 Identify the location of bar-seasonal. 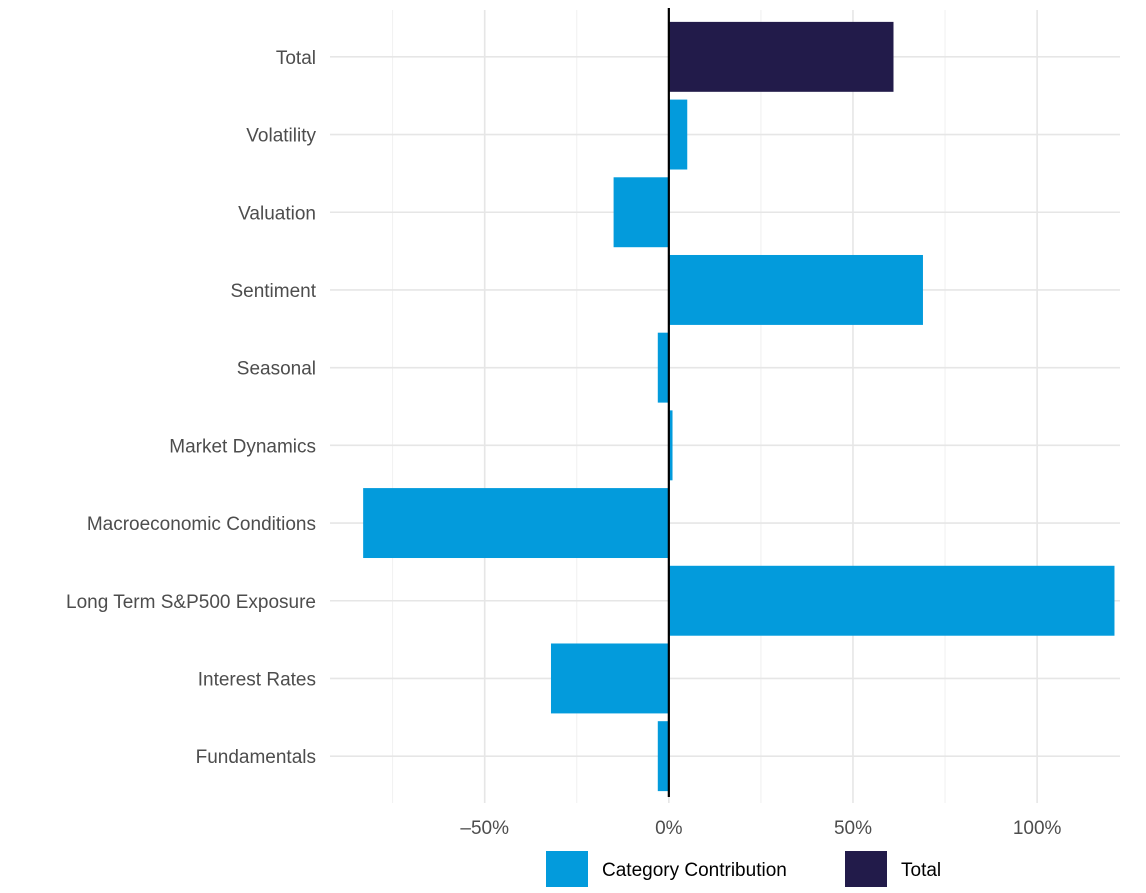
(663, 368).